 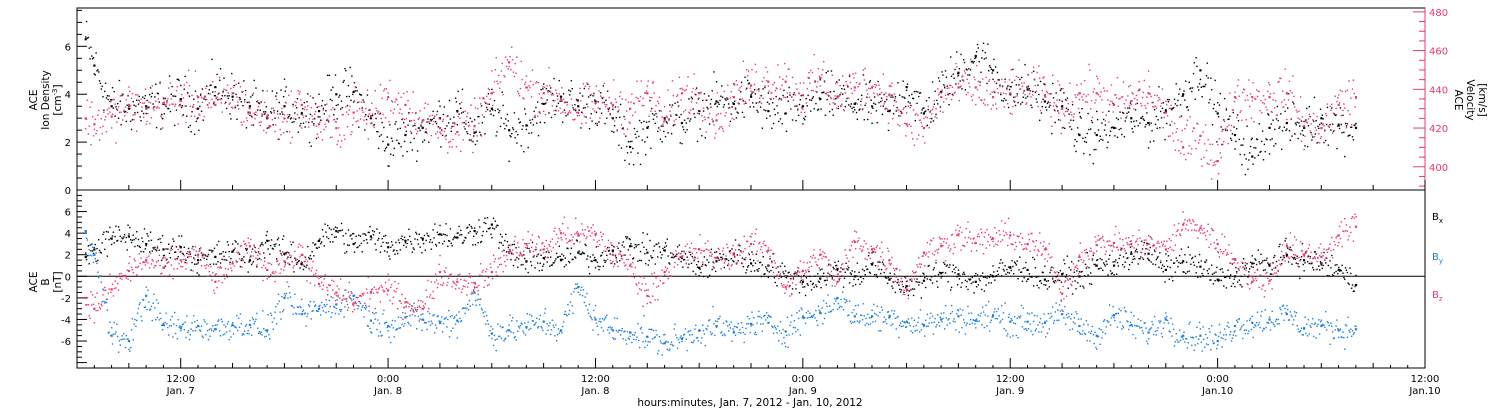 I want to click on by-point, so click(x=1114, y=315).